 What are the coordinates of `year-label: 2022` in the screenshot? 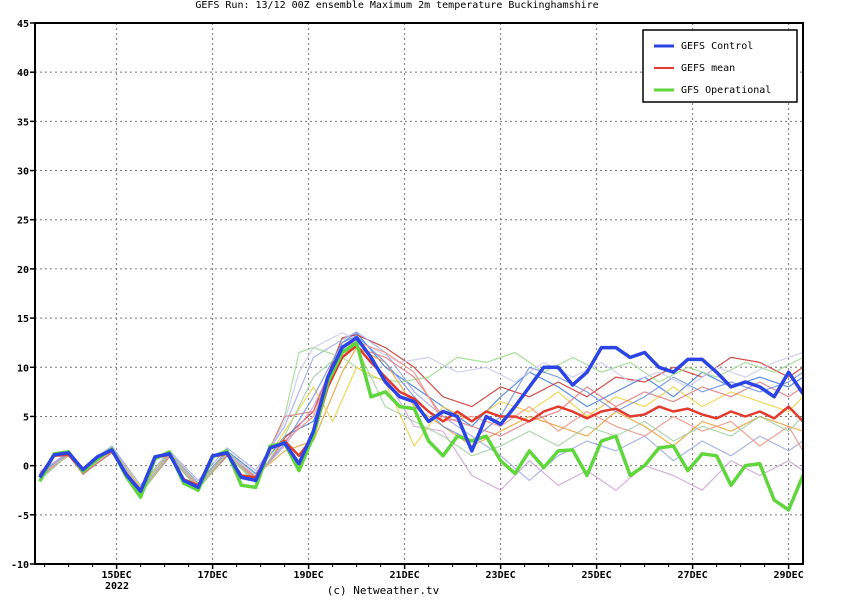 It's located at (117, 586).